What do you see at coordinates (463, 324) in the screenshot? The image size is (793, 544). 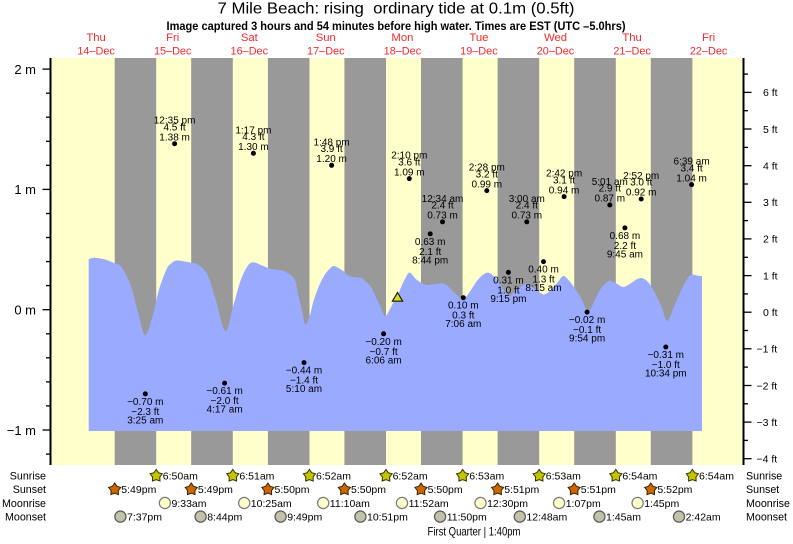 I see `svg-text: 7:06 am` at bounding box center [463, 324].